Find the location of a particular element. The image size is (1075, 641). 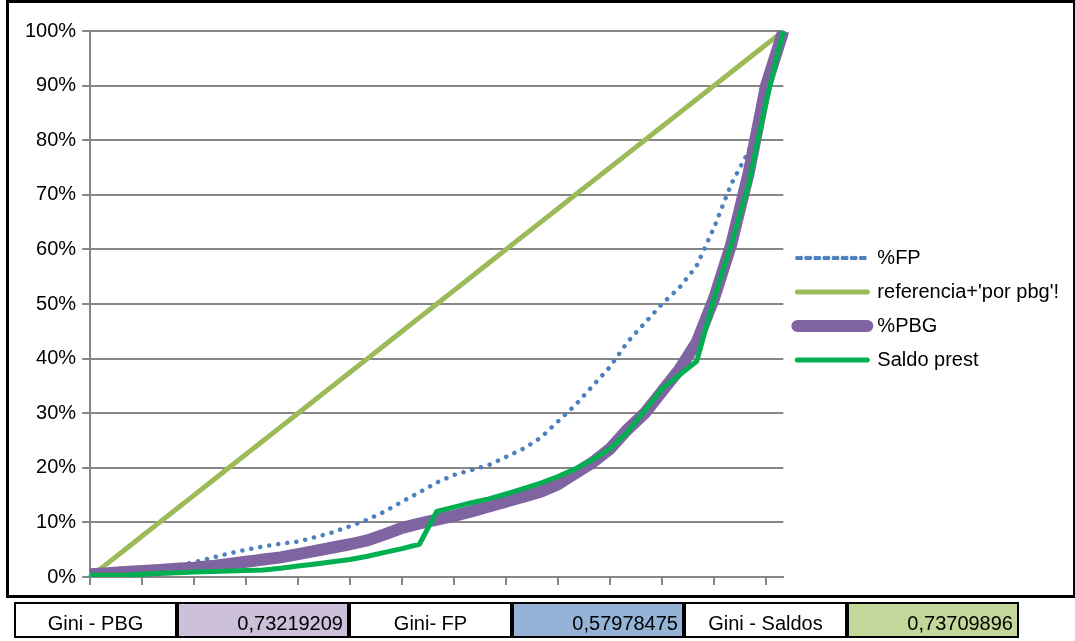

y-tick-label: 20% is located at coordinates (56, 466).